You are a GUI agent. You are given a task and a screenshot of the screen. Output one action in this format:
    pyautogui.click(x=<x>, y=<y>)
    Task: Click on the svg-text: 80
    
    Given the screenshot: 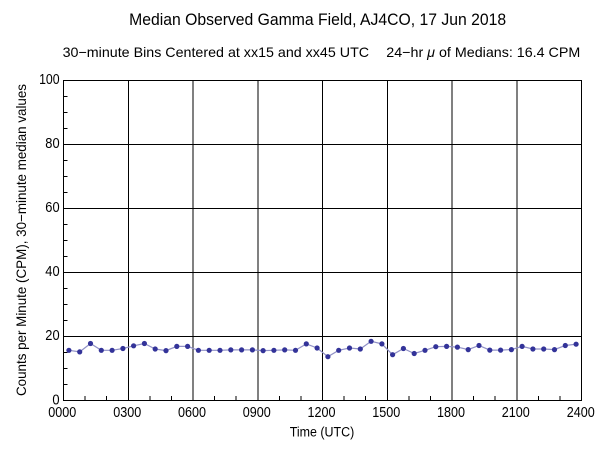 What is the action you would take?
    pyautogui.click(x=52, y=144)
    